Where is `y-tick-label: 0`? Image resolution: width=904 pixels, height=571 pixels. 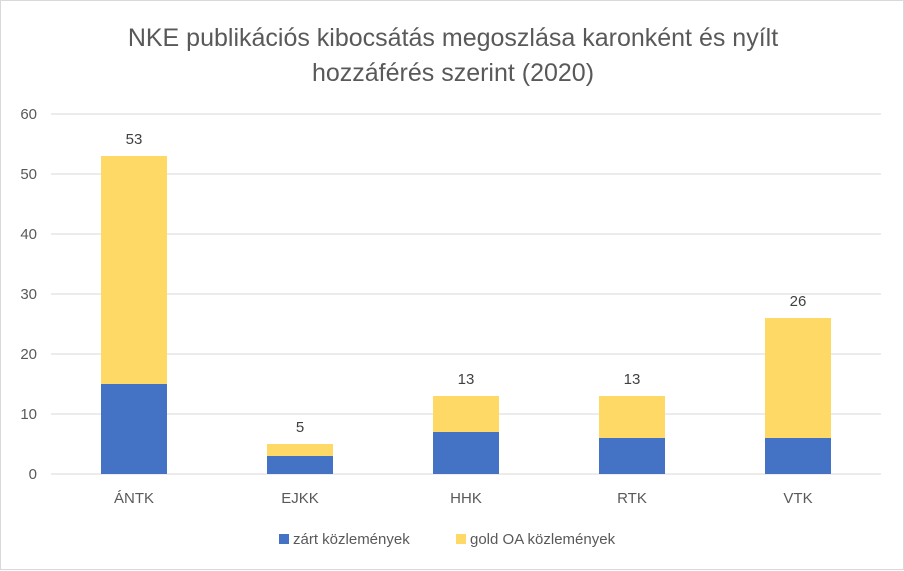 y-tick-label: 0 is located at coordinates (33, 474).